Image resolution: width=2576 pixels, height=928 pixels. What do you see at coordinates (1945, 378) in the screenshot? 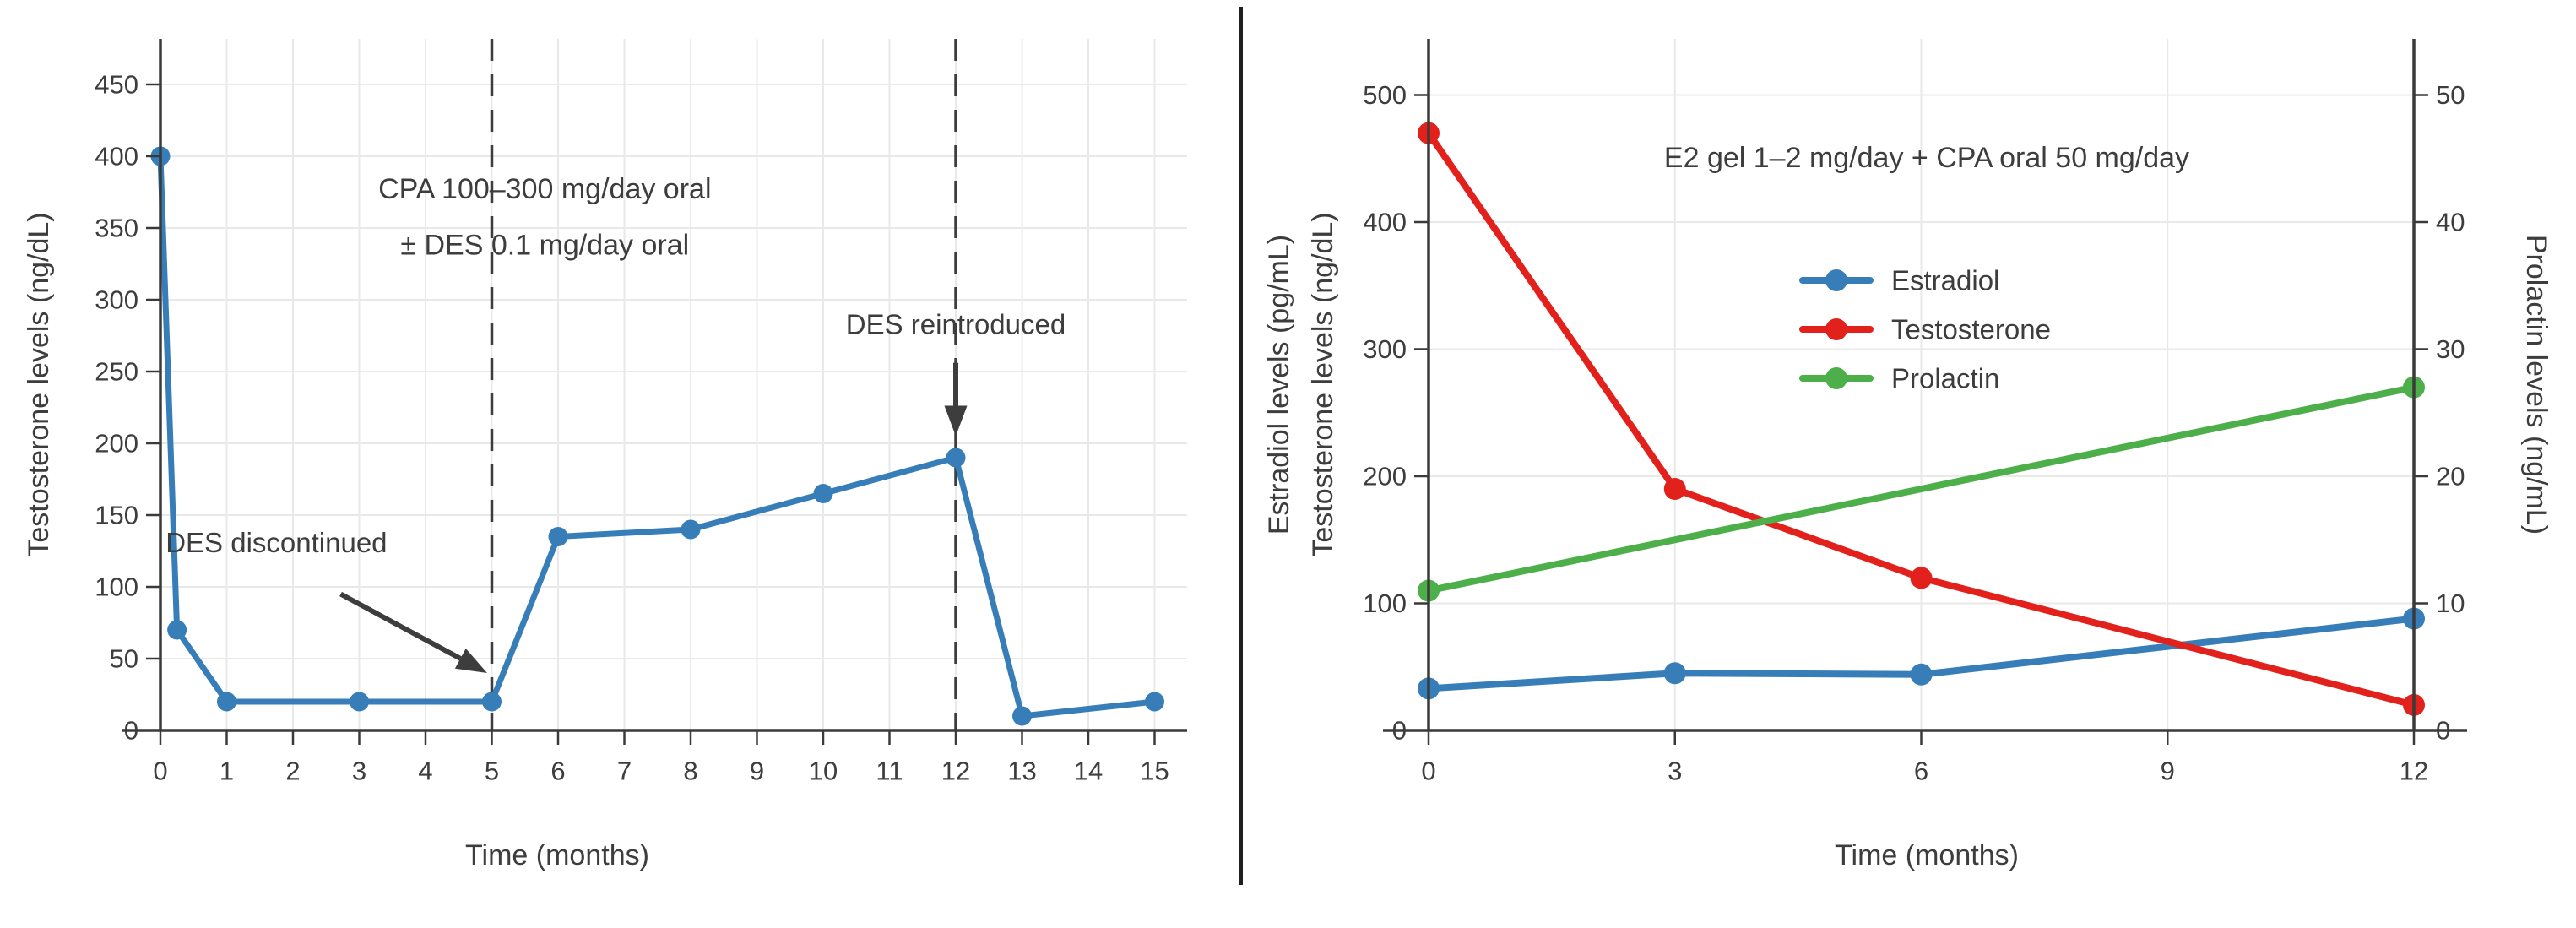
I see `legend-label-prolactin: Prolactin` at bounding box center [1945, 378].